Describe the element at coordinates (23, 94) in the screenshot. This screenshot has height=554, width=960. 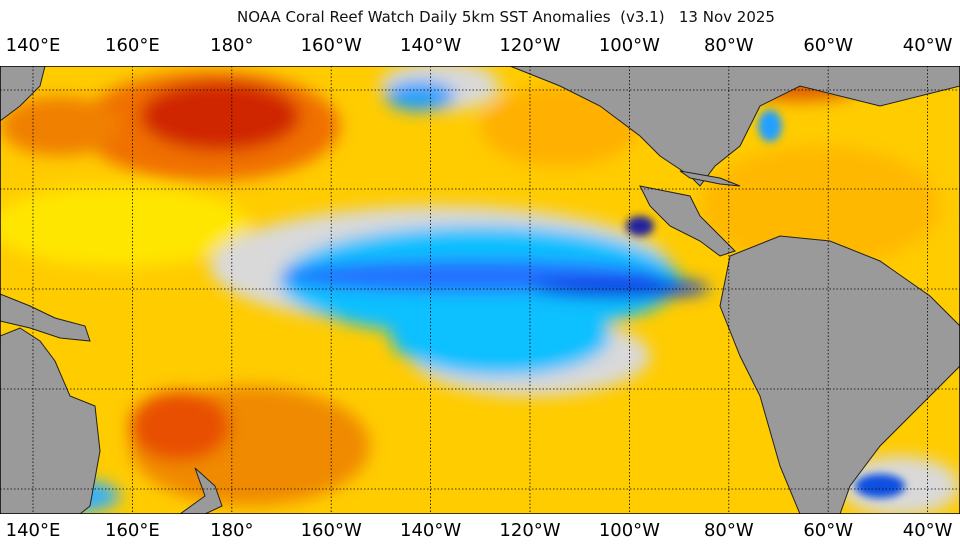
I see `land-asia` at that location.